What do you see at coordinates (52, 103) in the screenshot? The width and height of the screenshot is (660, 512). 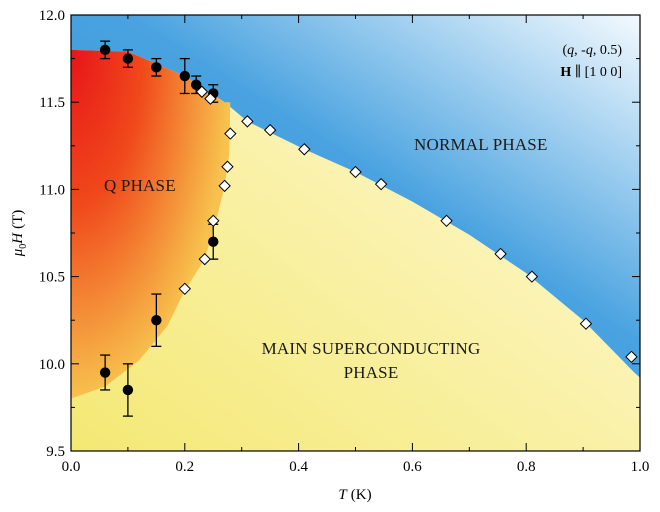 I see `y-tick-label: 11.5` at bounding box center [52, 103].